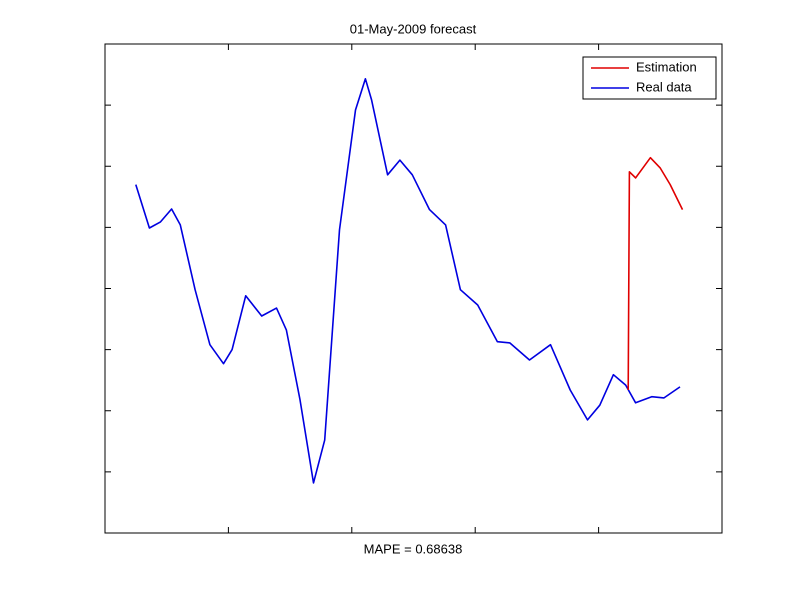  What do you see at coordinates (413, 548) in the screenshot?
I see `x-axis-label: MAPE = 0.68638` at bounding box center [413, 548].